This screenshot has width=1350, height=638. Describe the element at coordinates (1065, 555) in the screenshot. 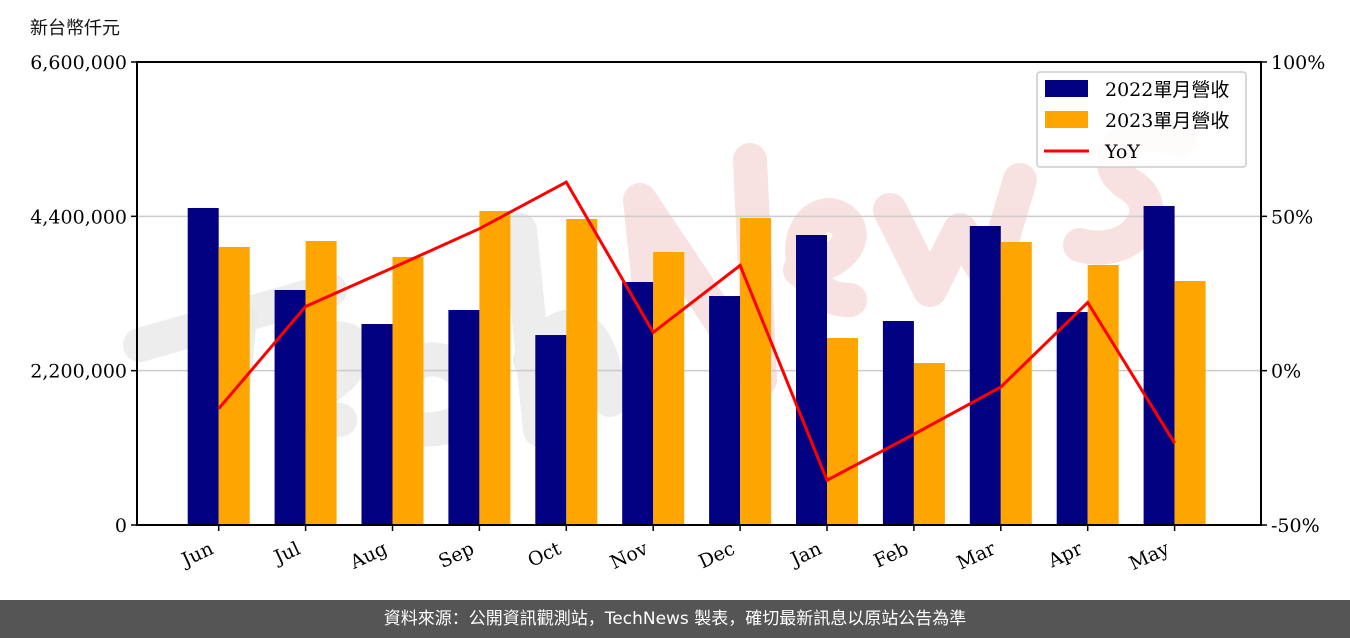

I see `x-tick-label-Apr: Apr` at that location.